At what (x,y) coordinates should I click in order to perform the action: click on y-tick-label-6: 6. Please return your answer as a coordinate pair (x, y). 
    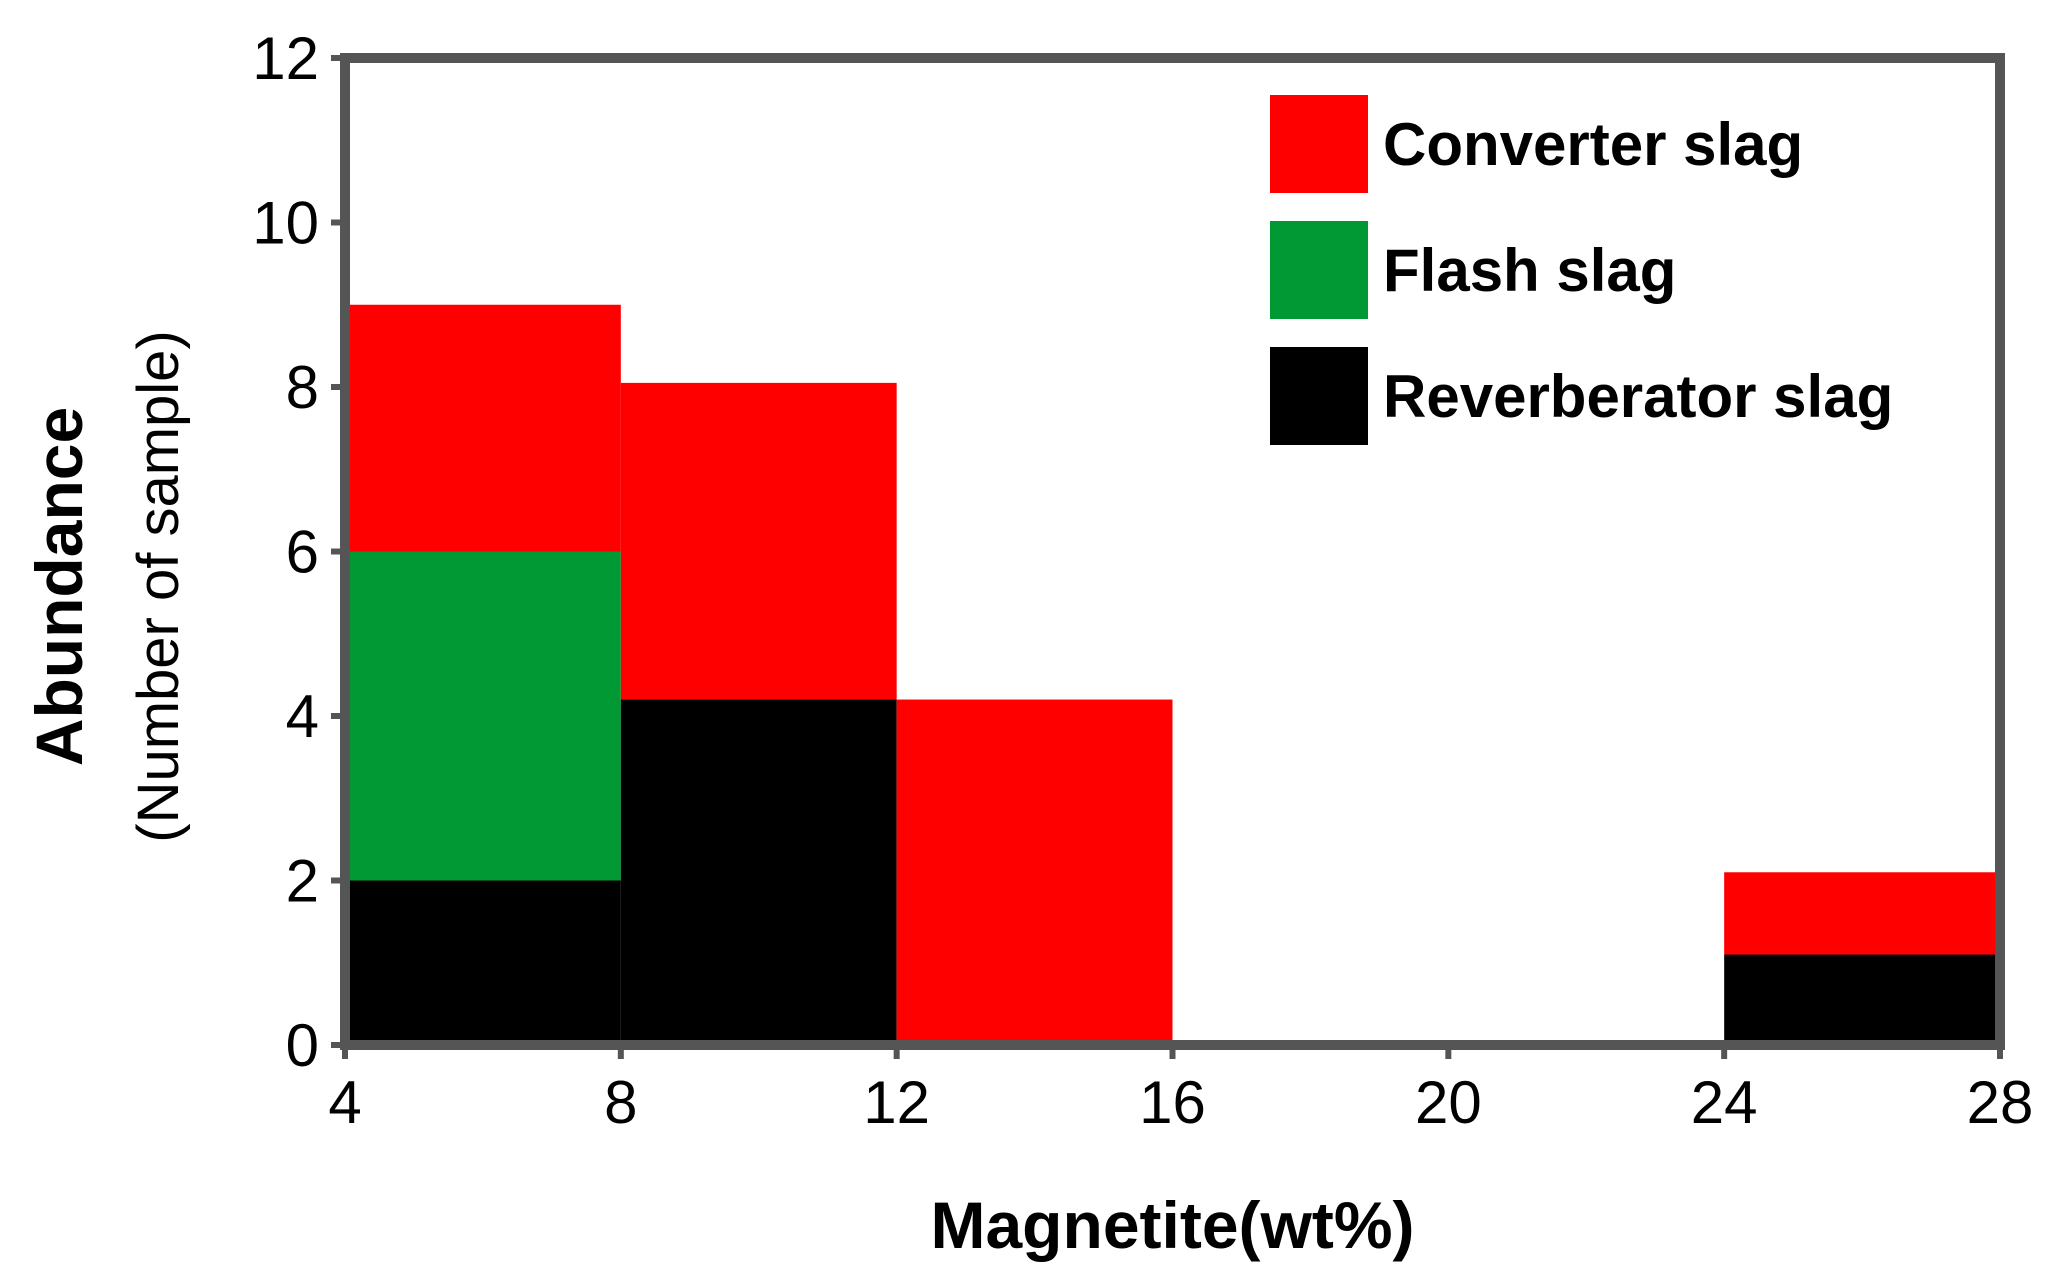
    Looking at the image, I should click on (302, 552).